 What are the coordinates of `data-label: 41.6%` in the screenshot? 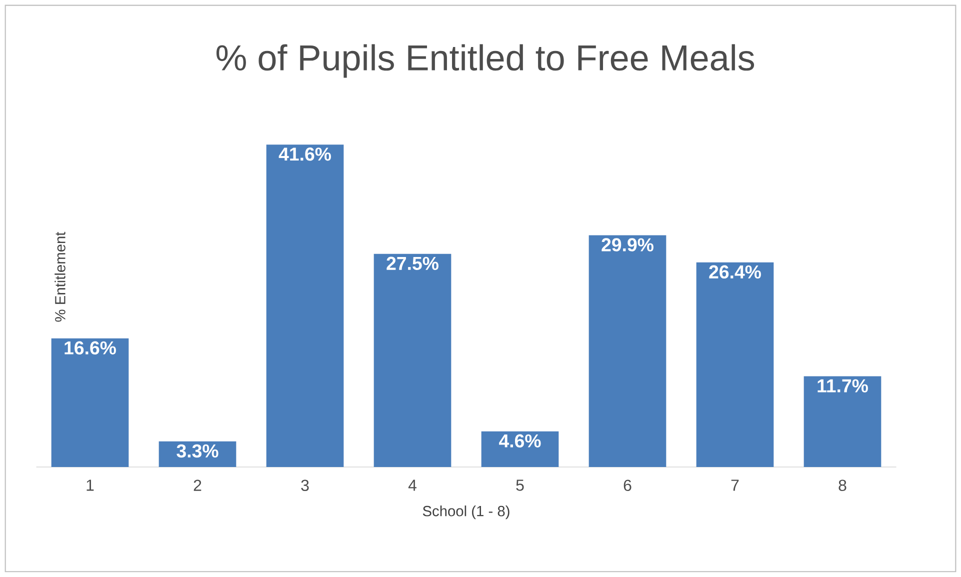 It's located at (304, 154).